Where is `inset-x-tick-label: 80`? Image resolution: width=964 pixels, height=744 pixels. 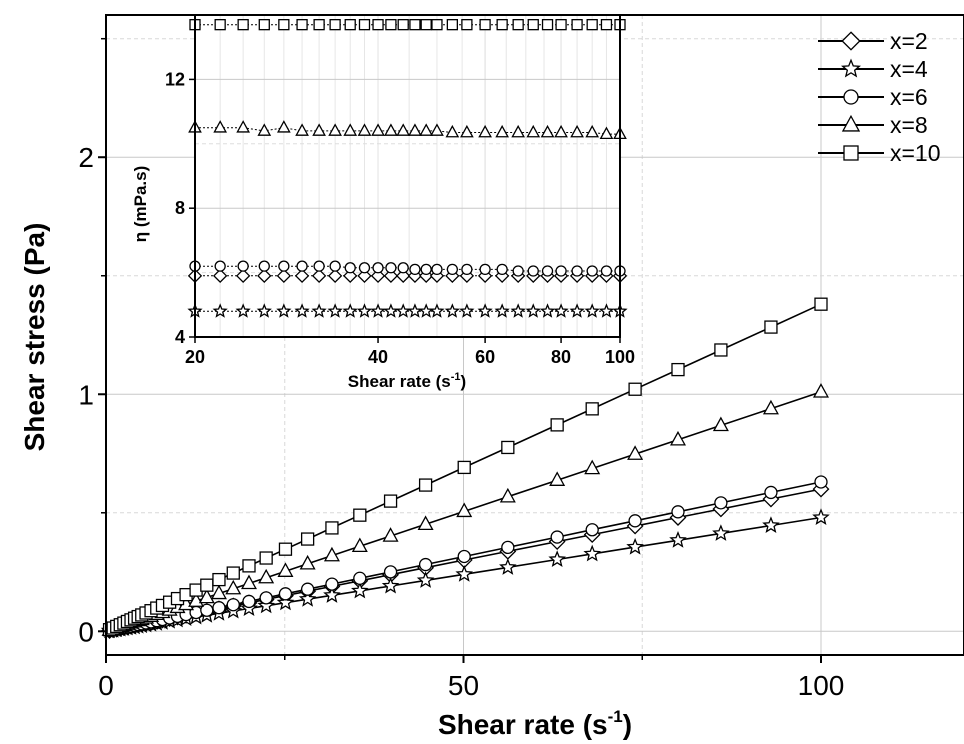 inset-x-tick-label: 80 is located at coordinates (561, 357).